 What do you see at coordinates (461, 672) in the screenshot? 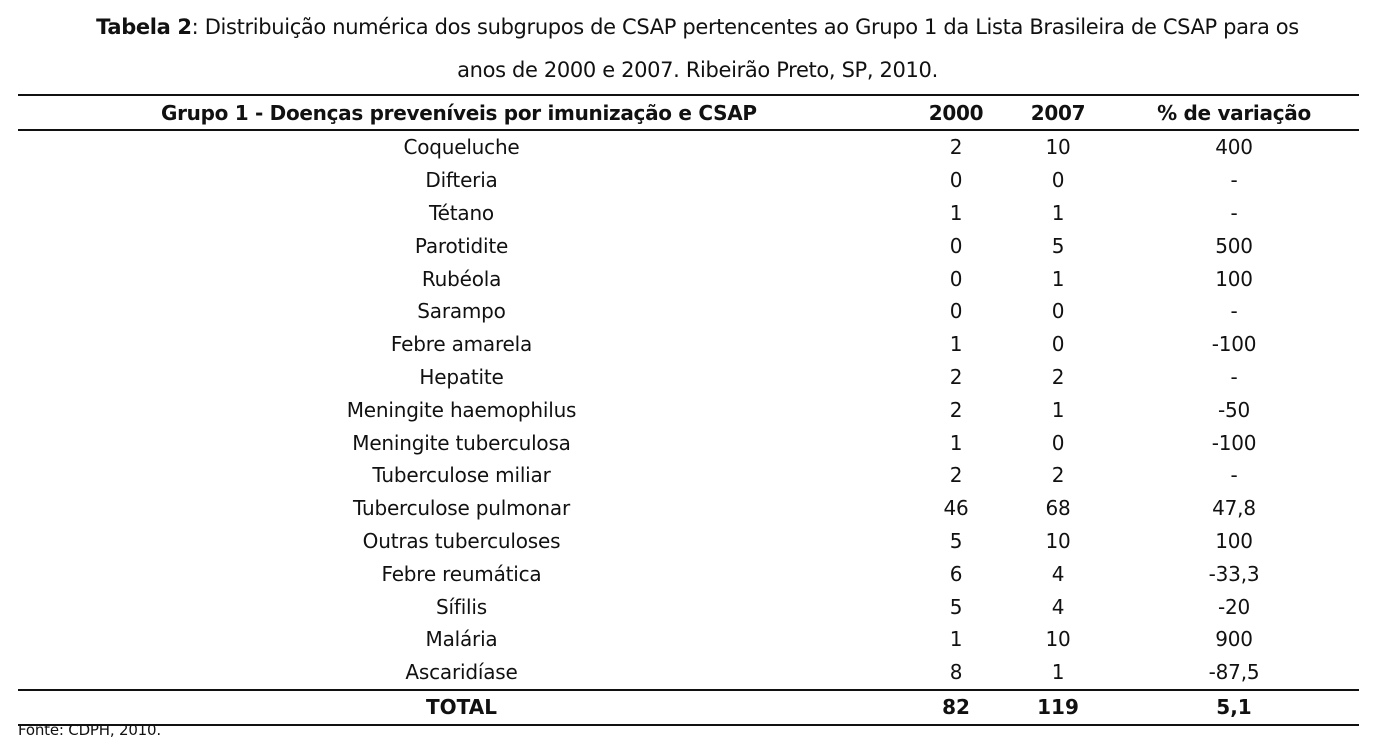
I see `row-name-cell: Ascaridíase` at bounding box center [461, 672].